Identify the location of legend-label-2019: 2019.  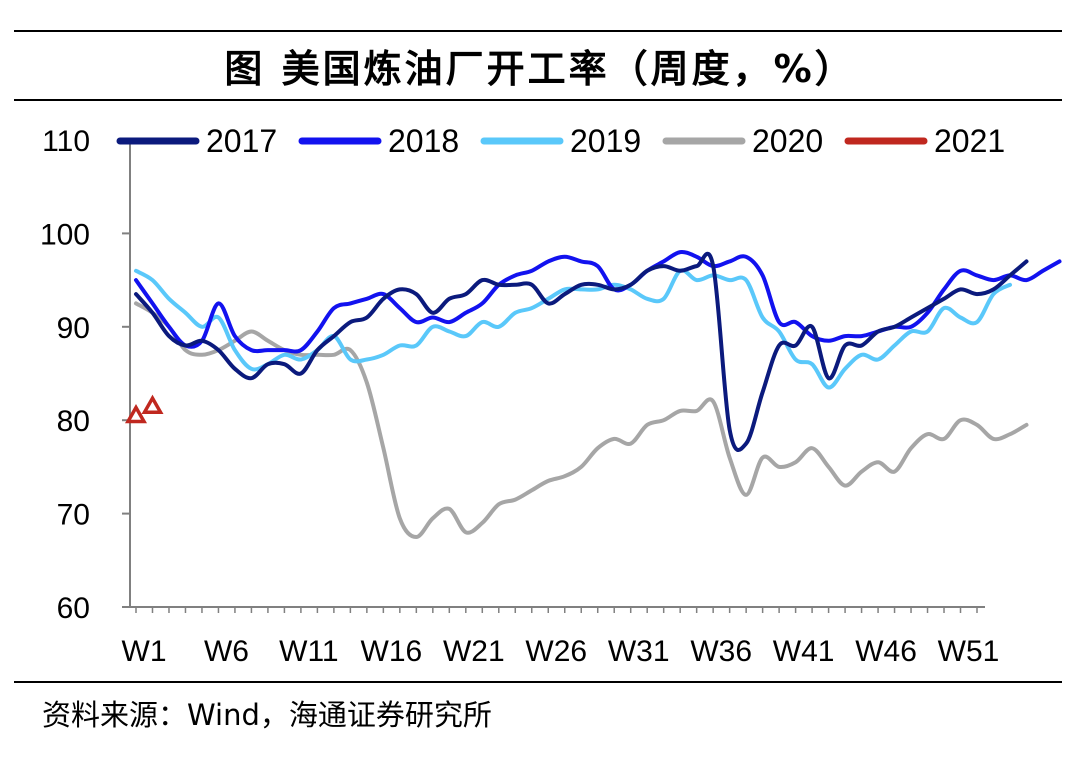
(605, 141).